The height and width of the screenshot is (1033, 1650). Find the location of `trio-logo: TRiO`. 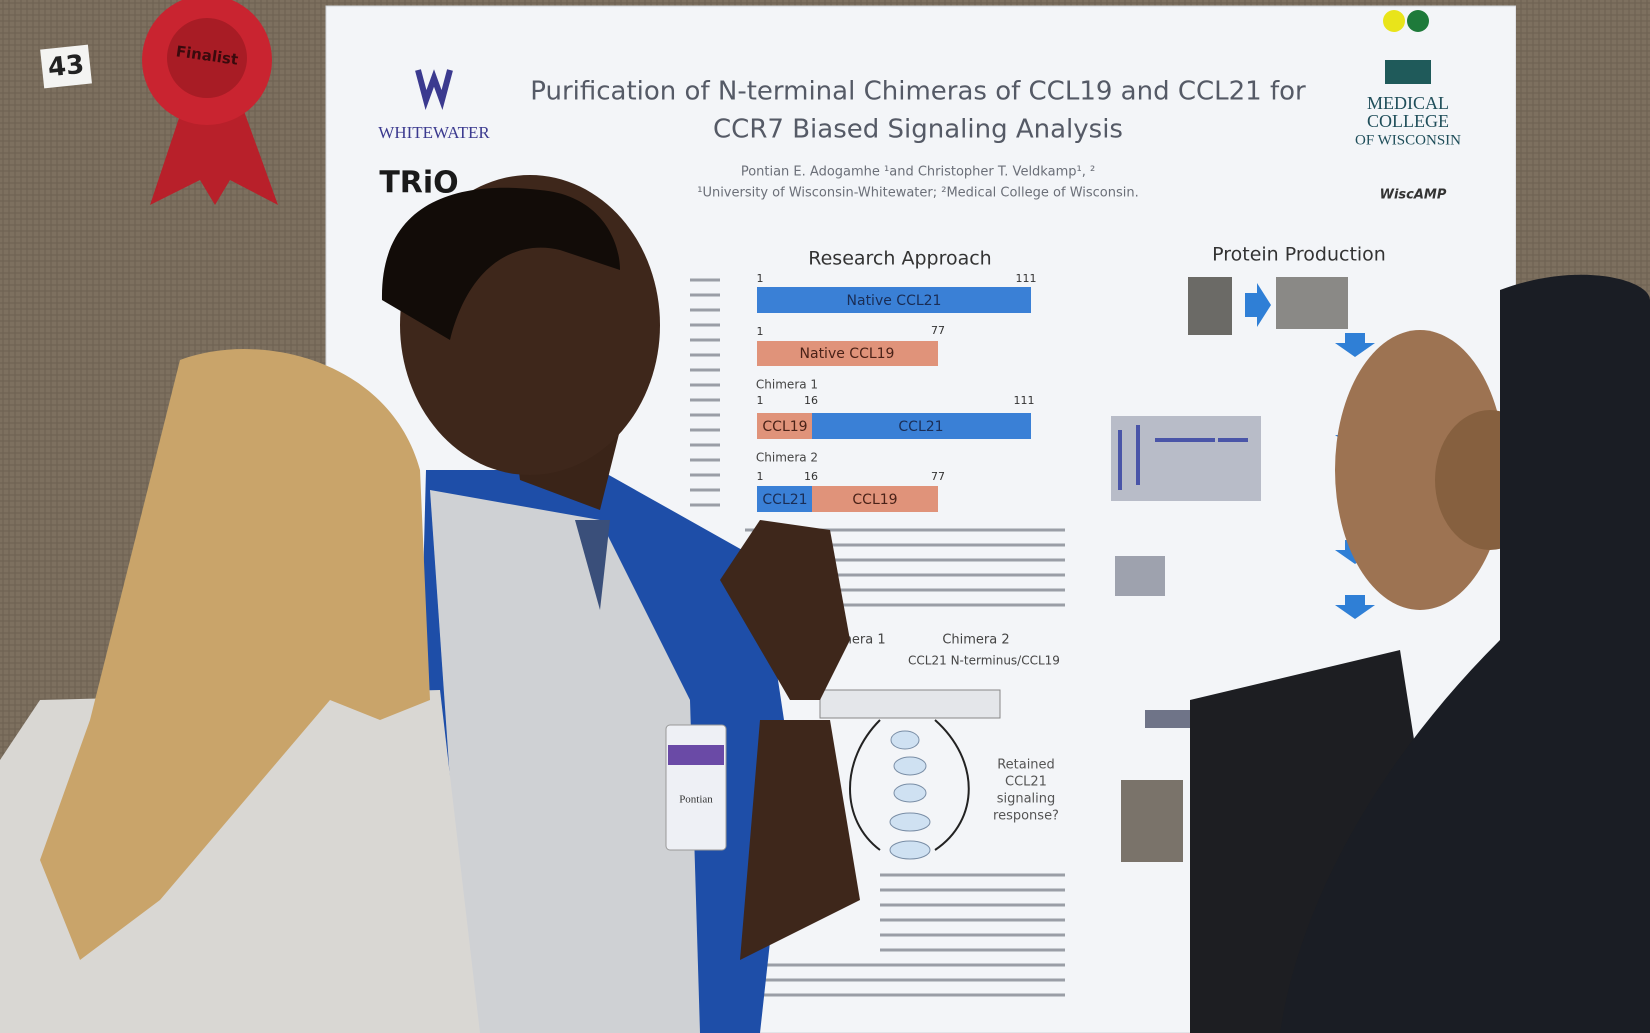

trio-logo: TRiO is located at coordinates (418, 183).